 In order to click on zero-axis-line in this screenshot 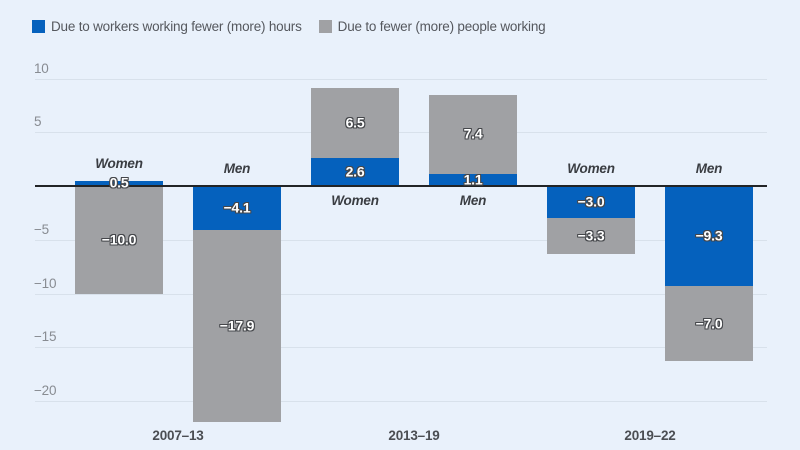, I will do `click(401, 186)`.